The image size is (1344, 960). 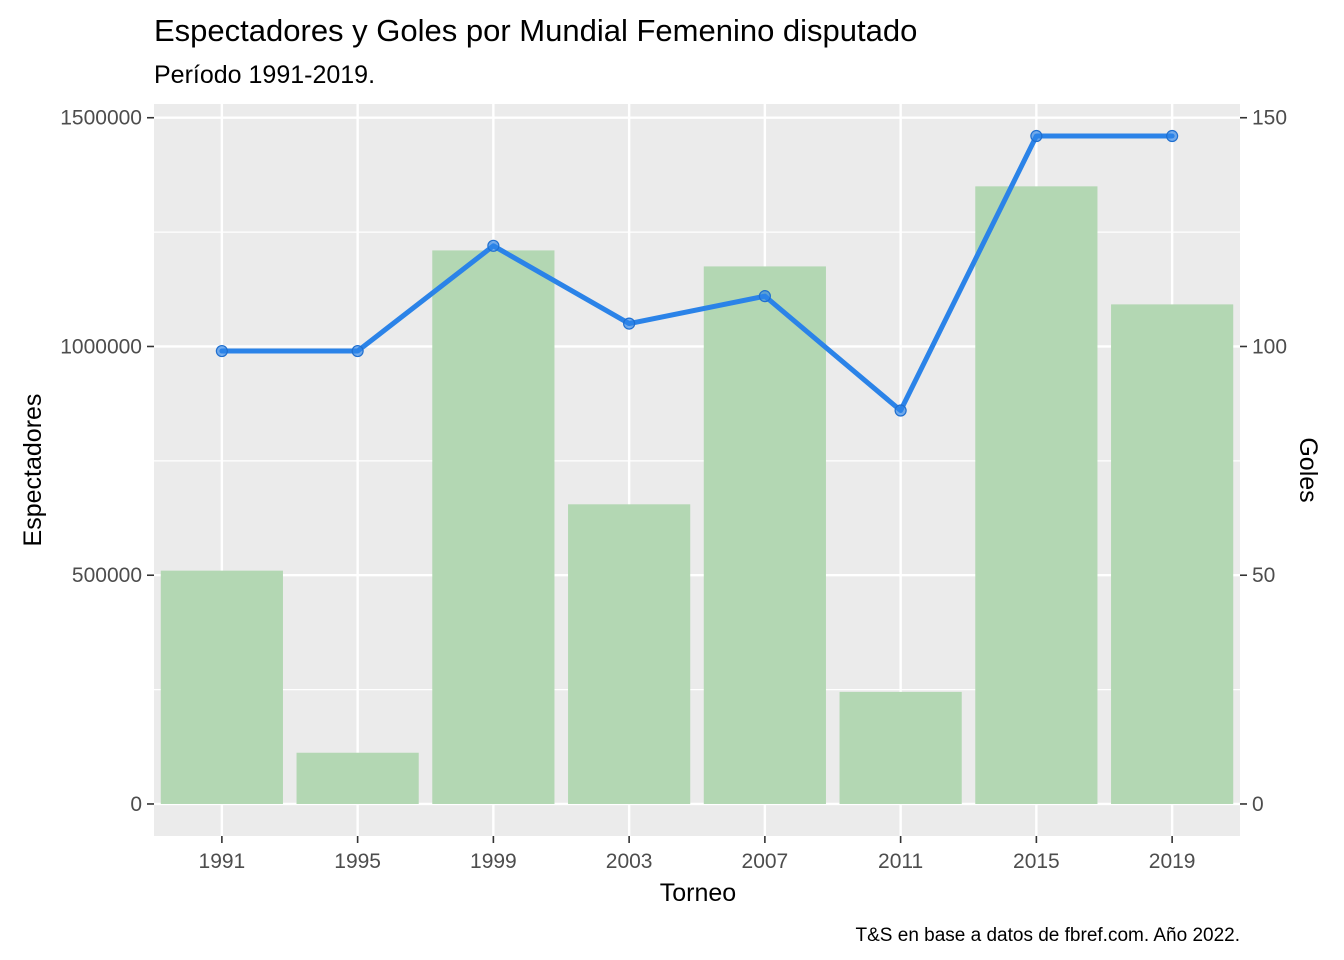 I want to click on y-tick-label: 500000, so click(x=107, y=575).